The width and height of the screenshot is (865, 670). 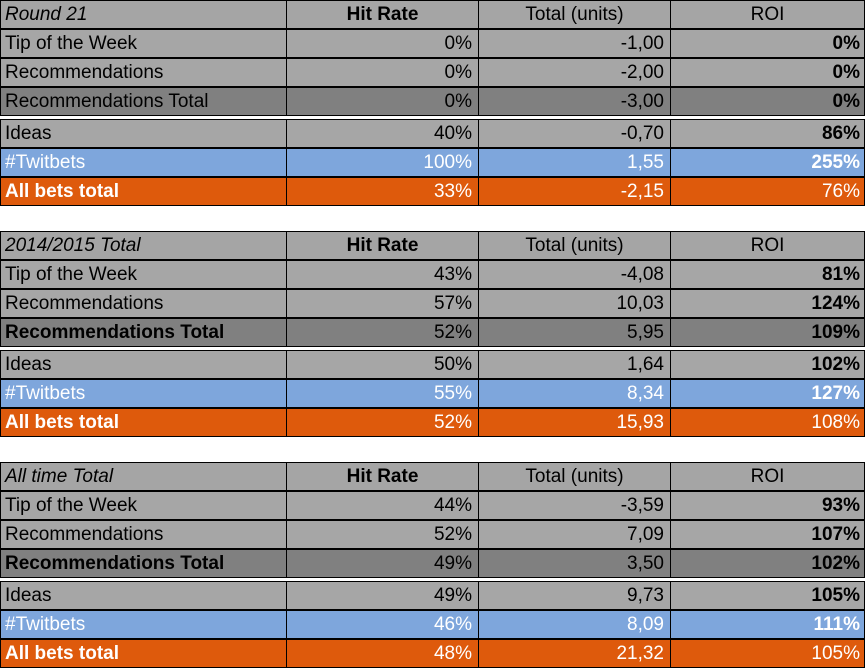 What do you see at coordinates (382, 191) in the screenshot?
I see `hit-rate-cell: 33%` at bounding box center [382, 191].